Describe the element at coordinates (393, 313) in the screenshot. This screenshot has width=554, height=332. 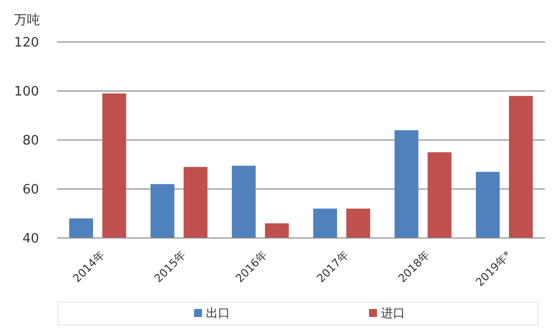
I see `legend-label: 进口` at that location.